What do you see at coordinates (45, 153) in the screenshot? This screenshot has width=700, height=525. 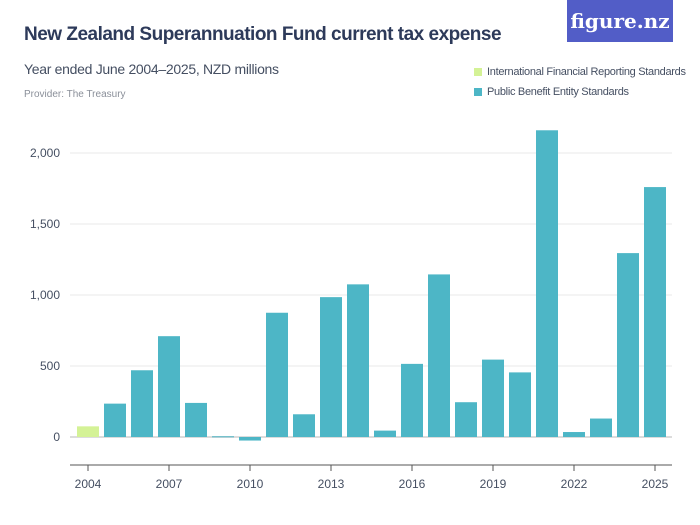 I see `y-tick-label: 2,000` at bounding box center [45, 153].